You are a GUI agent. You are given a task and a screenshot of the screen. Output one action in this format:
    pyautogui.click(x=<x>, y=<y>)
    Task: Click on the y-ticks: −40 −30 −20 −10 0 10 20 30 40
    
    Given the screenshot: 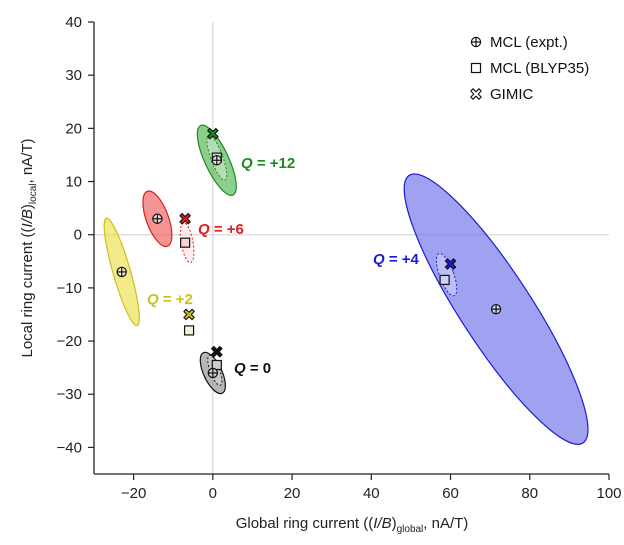 What is the action you would take?
    pyautogui.click(x=75, y=235)
    